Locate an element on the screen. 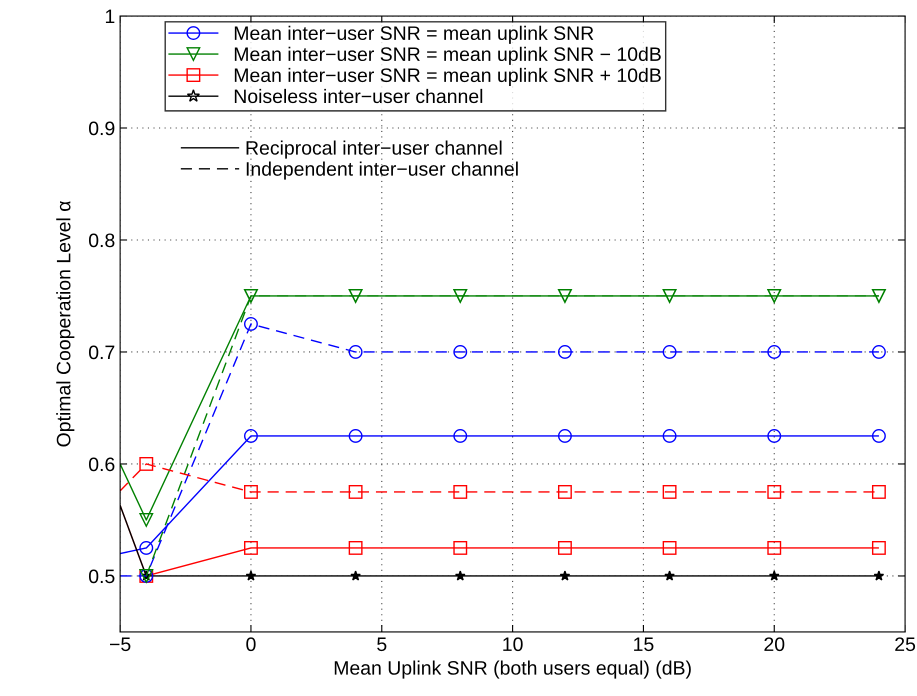 The height and width of the screenshot is (696, 917). x-tick-label: 10 is located at coordinates (513, 644).